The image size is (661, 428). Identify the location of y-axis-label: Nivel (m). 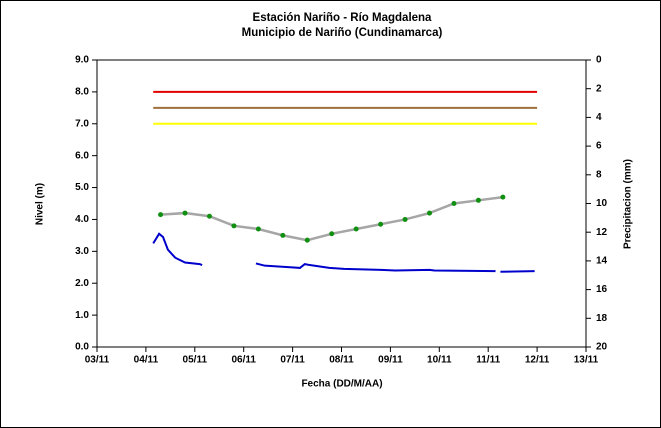
(40, 204).